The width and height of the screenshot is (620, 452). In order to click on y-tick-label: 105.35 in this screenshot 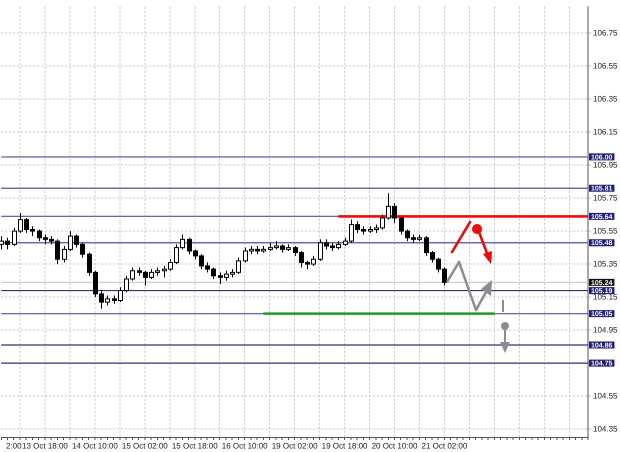, I will do `click(605, 263)`.